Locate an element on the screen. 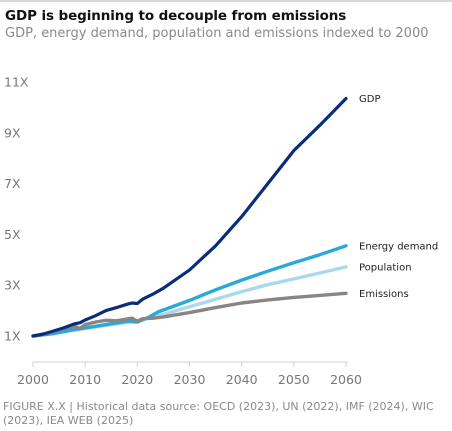 Image resolution: width=452 pixels, height=431 pixels. series-label-population: Population is located at coordinates (385, 267).